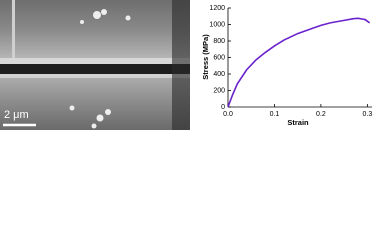 The width and height of the screenshot is (378, 240). What do you see at coordinates (219, 74) in the screenshot?
I see `y-tick-label: 400` at bounding box center [219, 74].